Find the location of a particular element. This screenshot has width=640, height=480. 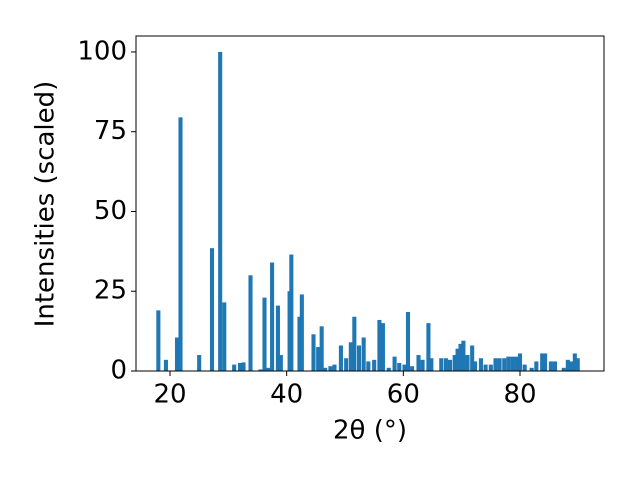

x-tick-label: 40 is located at coordinates (286, 395).